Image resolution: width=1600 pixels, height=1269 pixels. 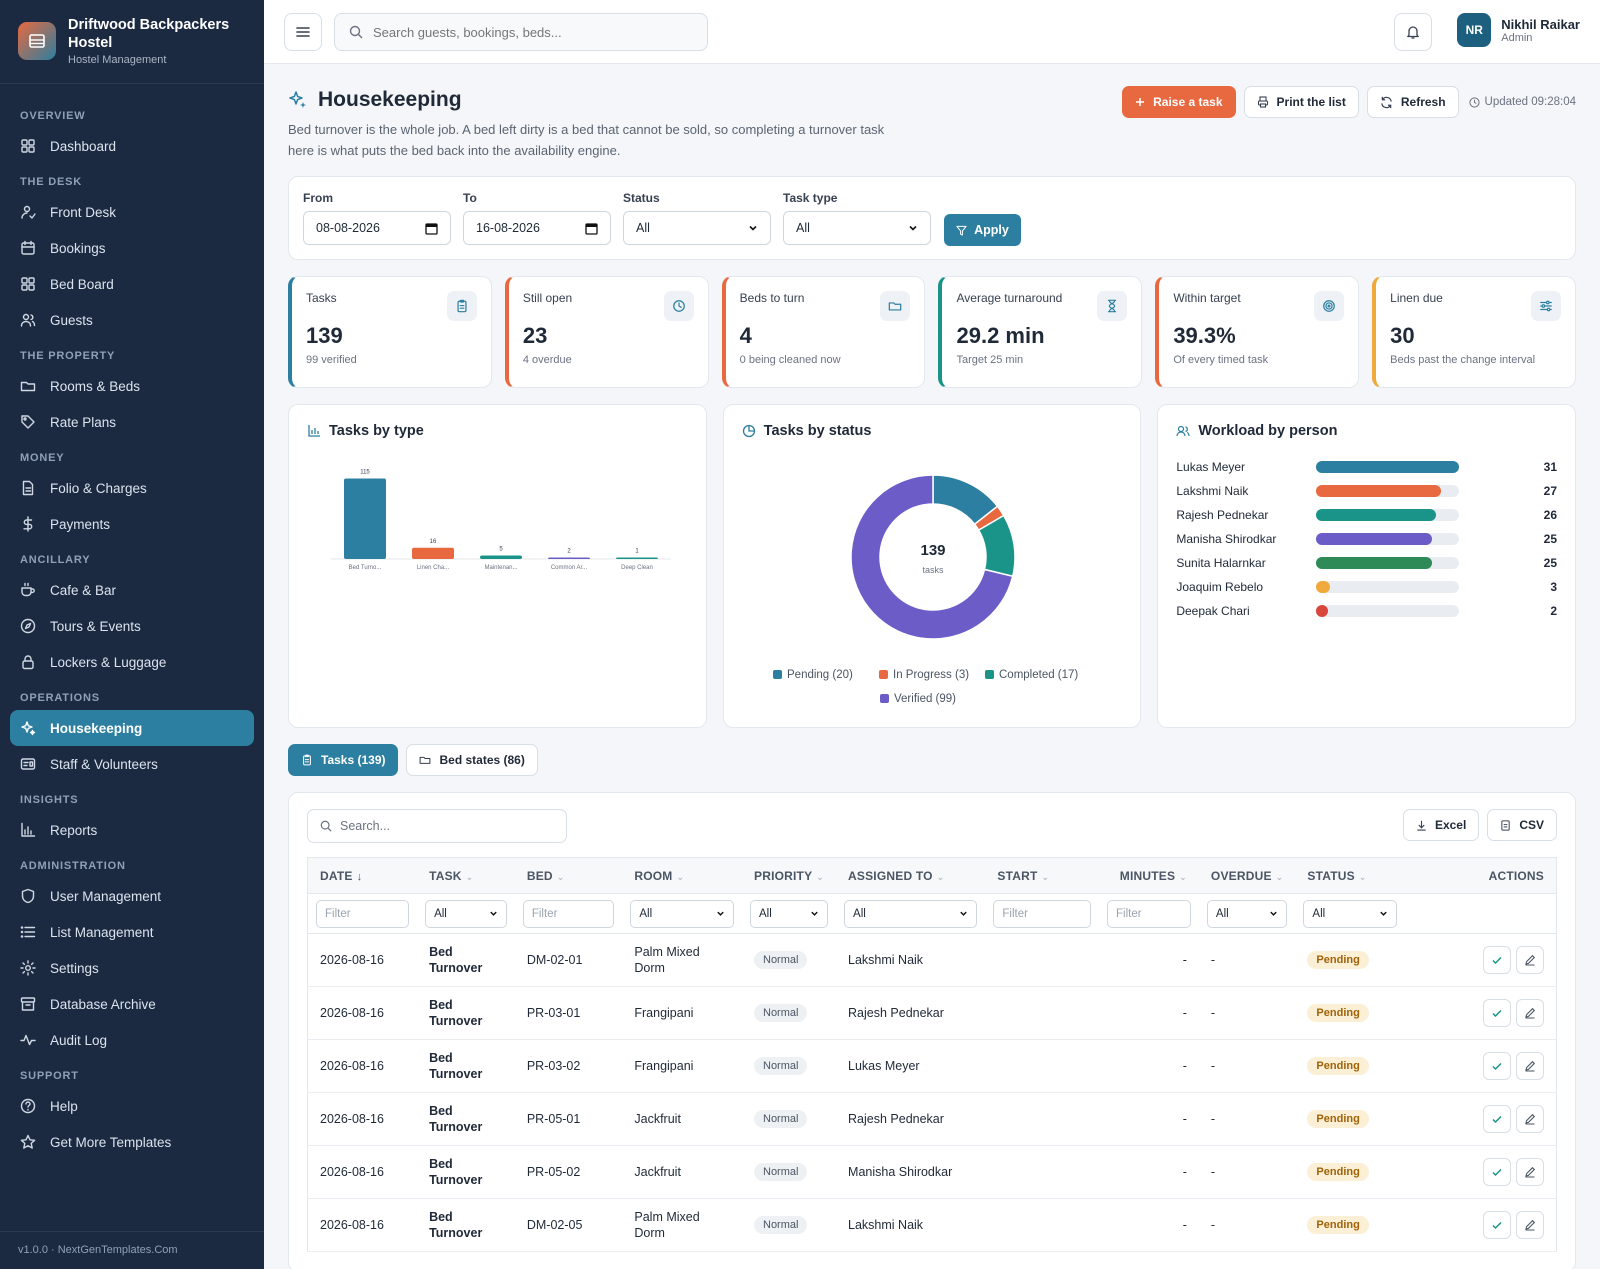 I want to click on sidebar-item-database-archive: Database Archive, so click(x=132, y=1004).